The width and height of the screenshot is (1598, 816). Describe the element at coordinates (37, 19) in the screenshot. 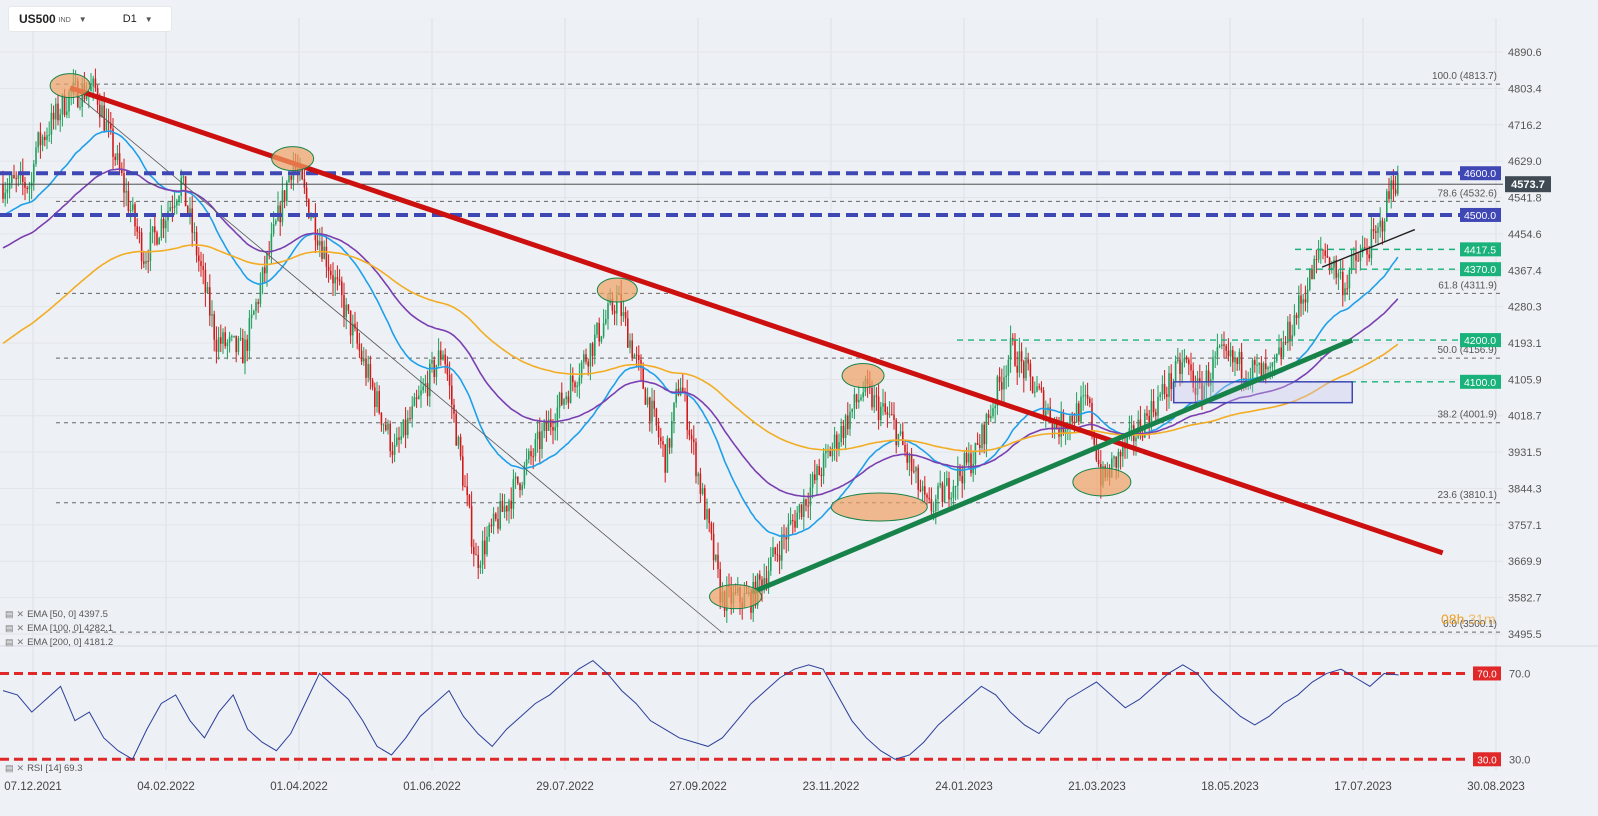

I see `symbol-label: US500` at that location.